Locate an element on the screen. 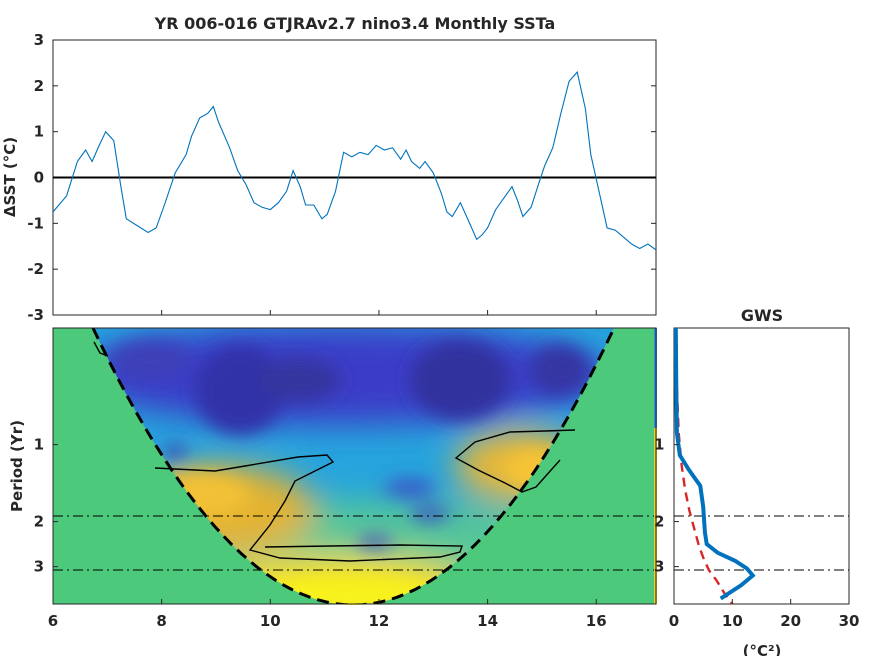 The image size is (875, 656). gws-x-ticks: 0 10 20 30 1 2 3 is located at coordinates (756, 533).